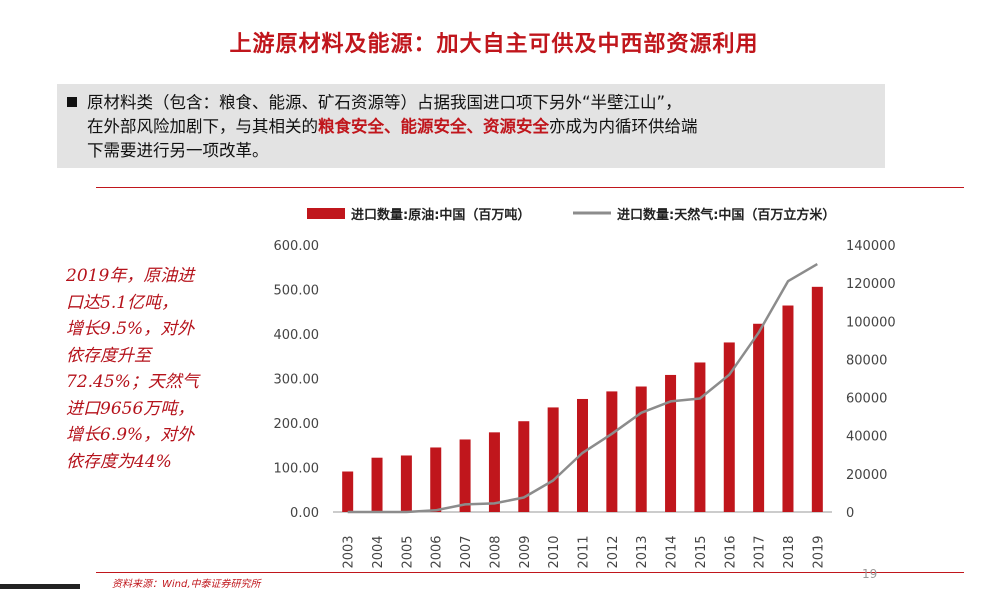 This screenshot has width=988, height=590. What do you see at coordinates (866, 360) in the screenshot?
I see `right-tick-label: 80000` at bounding box center [866, 360].